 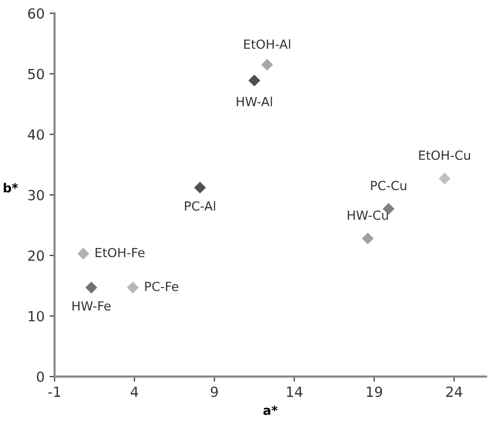 What do you see at coordinates (36, 13) in the screenshot?
I see `y-tick-label: 60` at bounding box center [36, 13].